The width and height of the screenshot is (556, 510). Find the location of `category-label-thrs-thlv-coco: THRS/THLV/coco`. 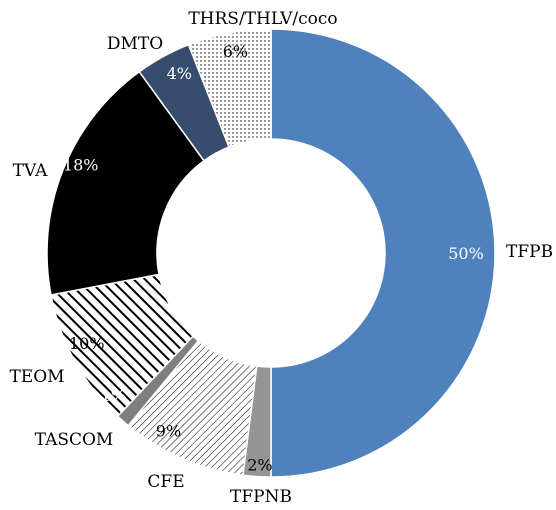

category-label-thrs-thlv-coco: THRS/THLV/coco is located at coordinates (262, 19).